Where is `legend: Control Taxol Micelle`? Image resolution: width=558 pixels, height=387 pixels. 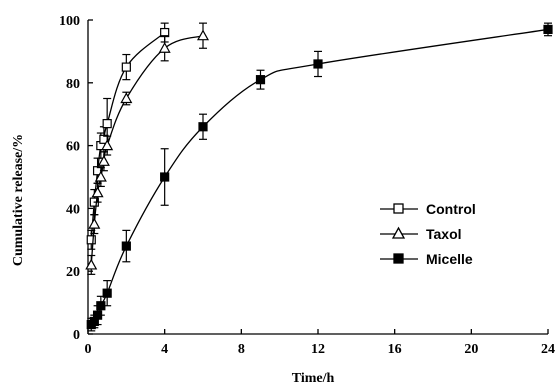 legend: Control Taxol Micelle is located at coordinates (428, 234).